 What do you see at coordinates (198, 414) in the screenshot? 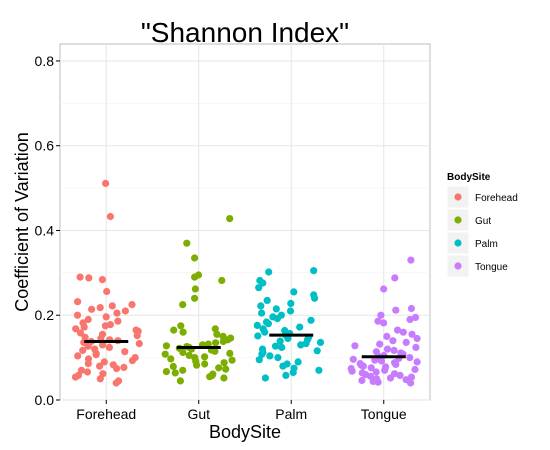
I see `x-tick-label-gut: Gut` at bounding box center [198, 414].